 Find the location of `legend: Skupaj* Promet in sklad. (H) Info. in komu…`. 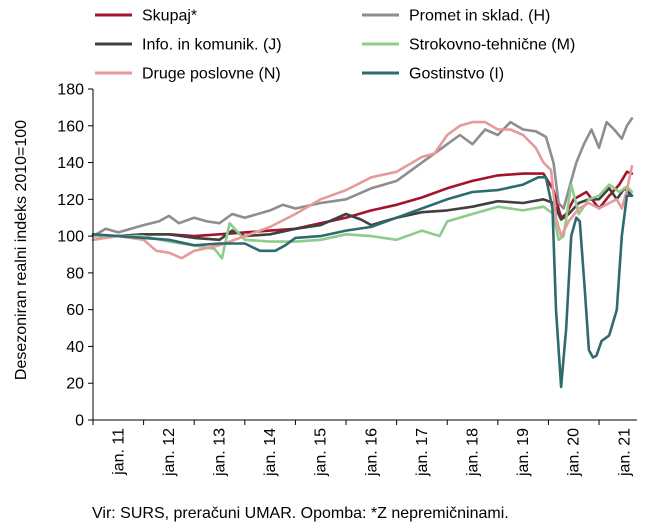

legend: Skupaj* Promet in sklad. (H) Info. in komu… is located at coordinates (335, 45).